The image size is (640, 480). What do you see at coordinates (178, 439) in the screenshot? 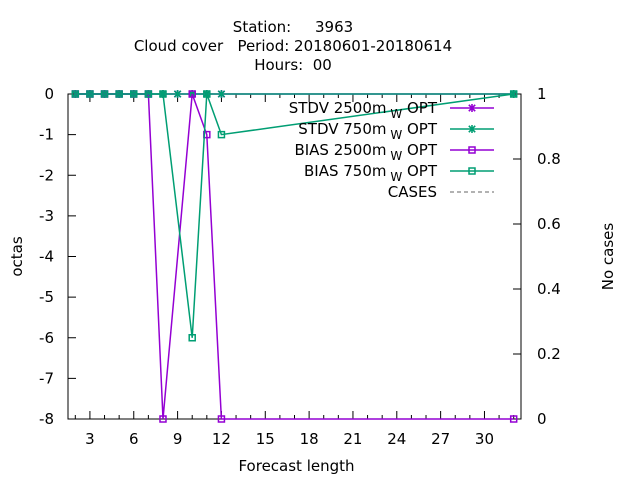
I see `x-tick-label: 9` at bounding box center [178, 439].